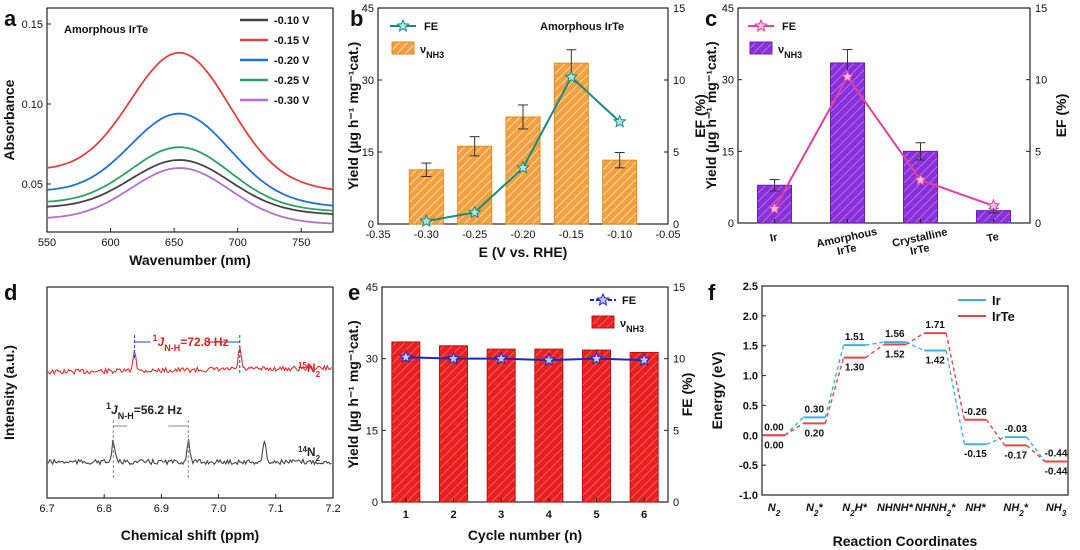  Describe the element at coordinates (814, 510) in the screenshot. I see `step-label: N2*` at that location.